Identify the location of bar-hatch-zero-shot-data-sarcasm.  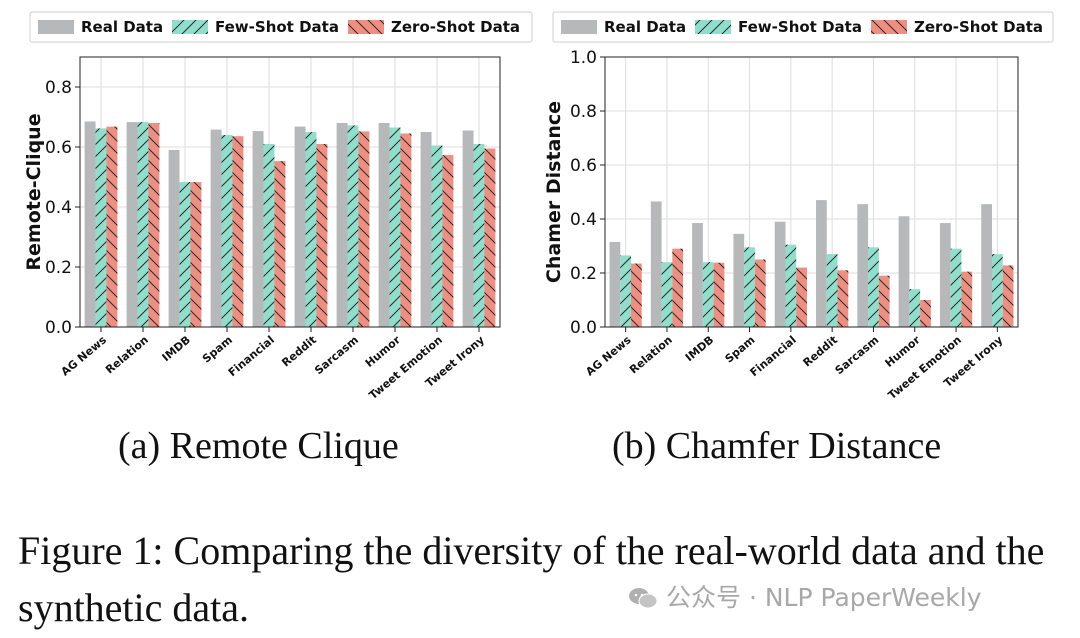
(364, 229).